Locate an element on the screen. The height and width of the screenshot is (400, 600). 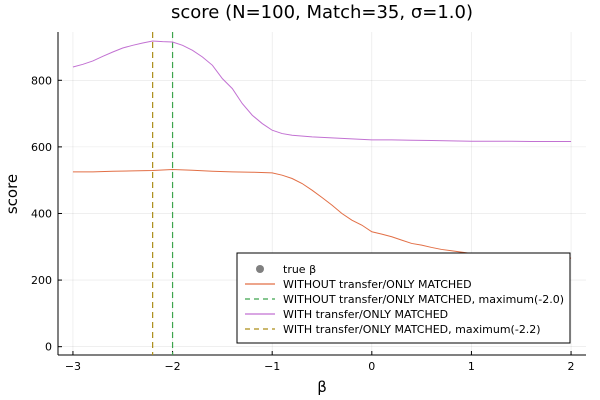
x-tick-label: 1 is located at coordinates (471, 366).